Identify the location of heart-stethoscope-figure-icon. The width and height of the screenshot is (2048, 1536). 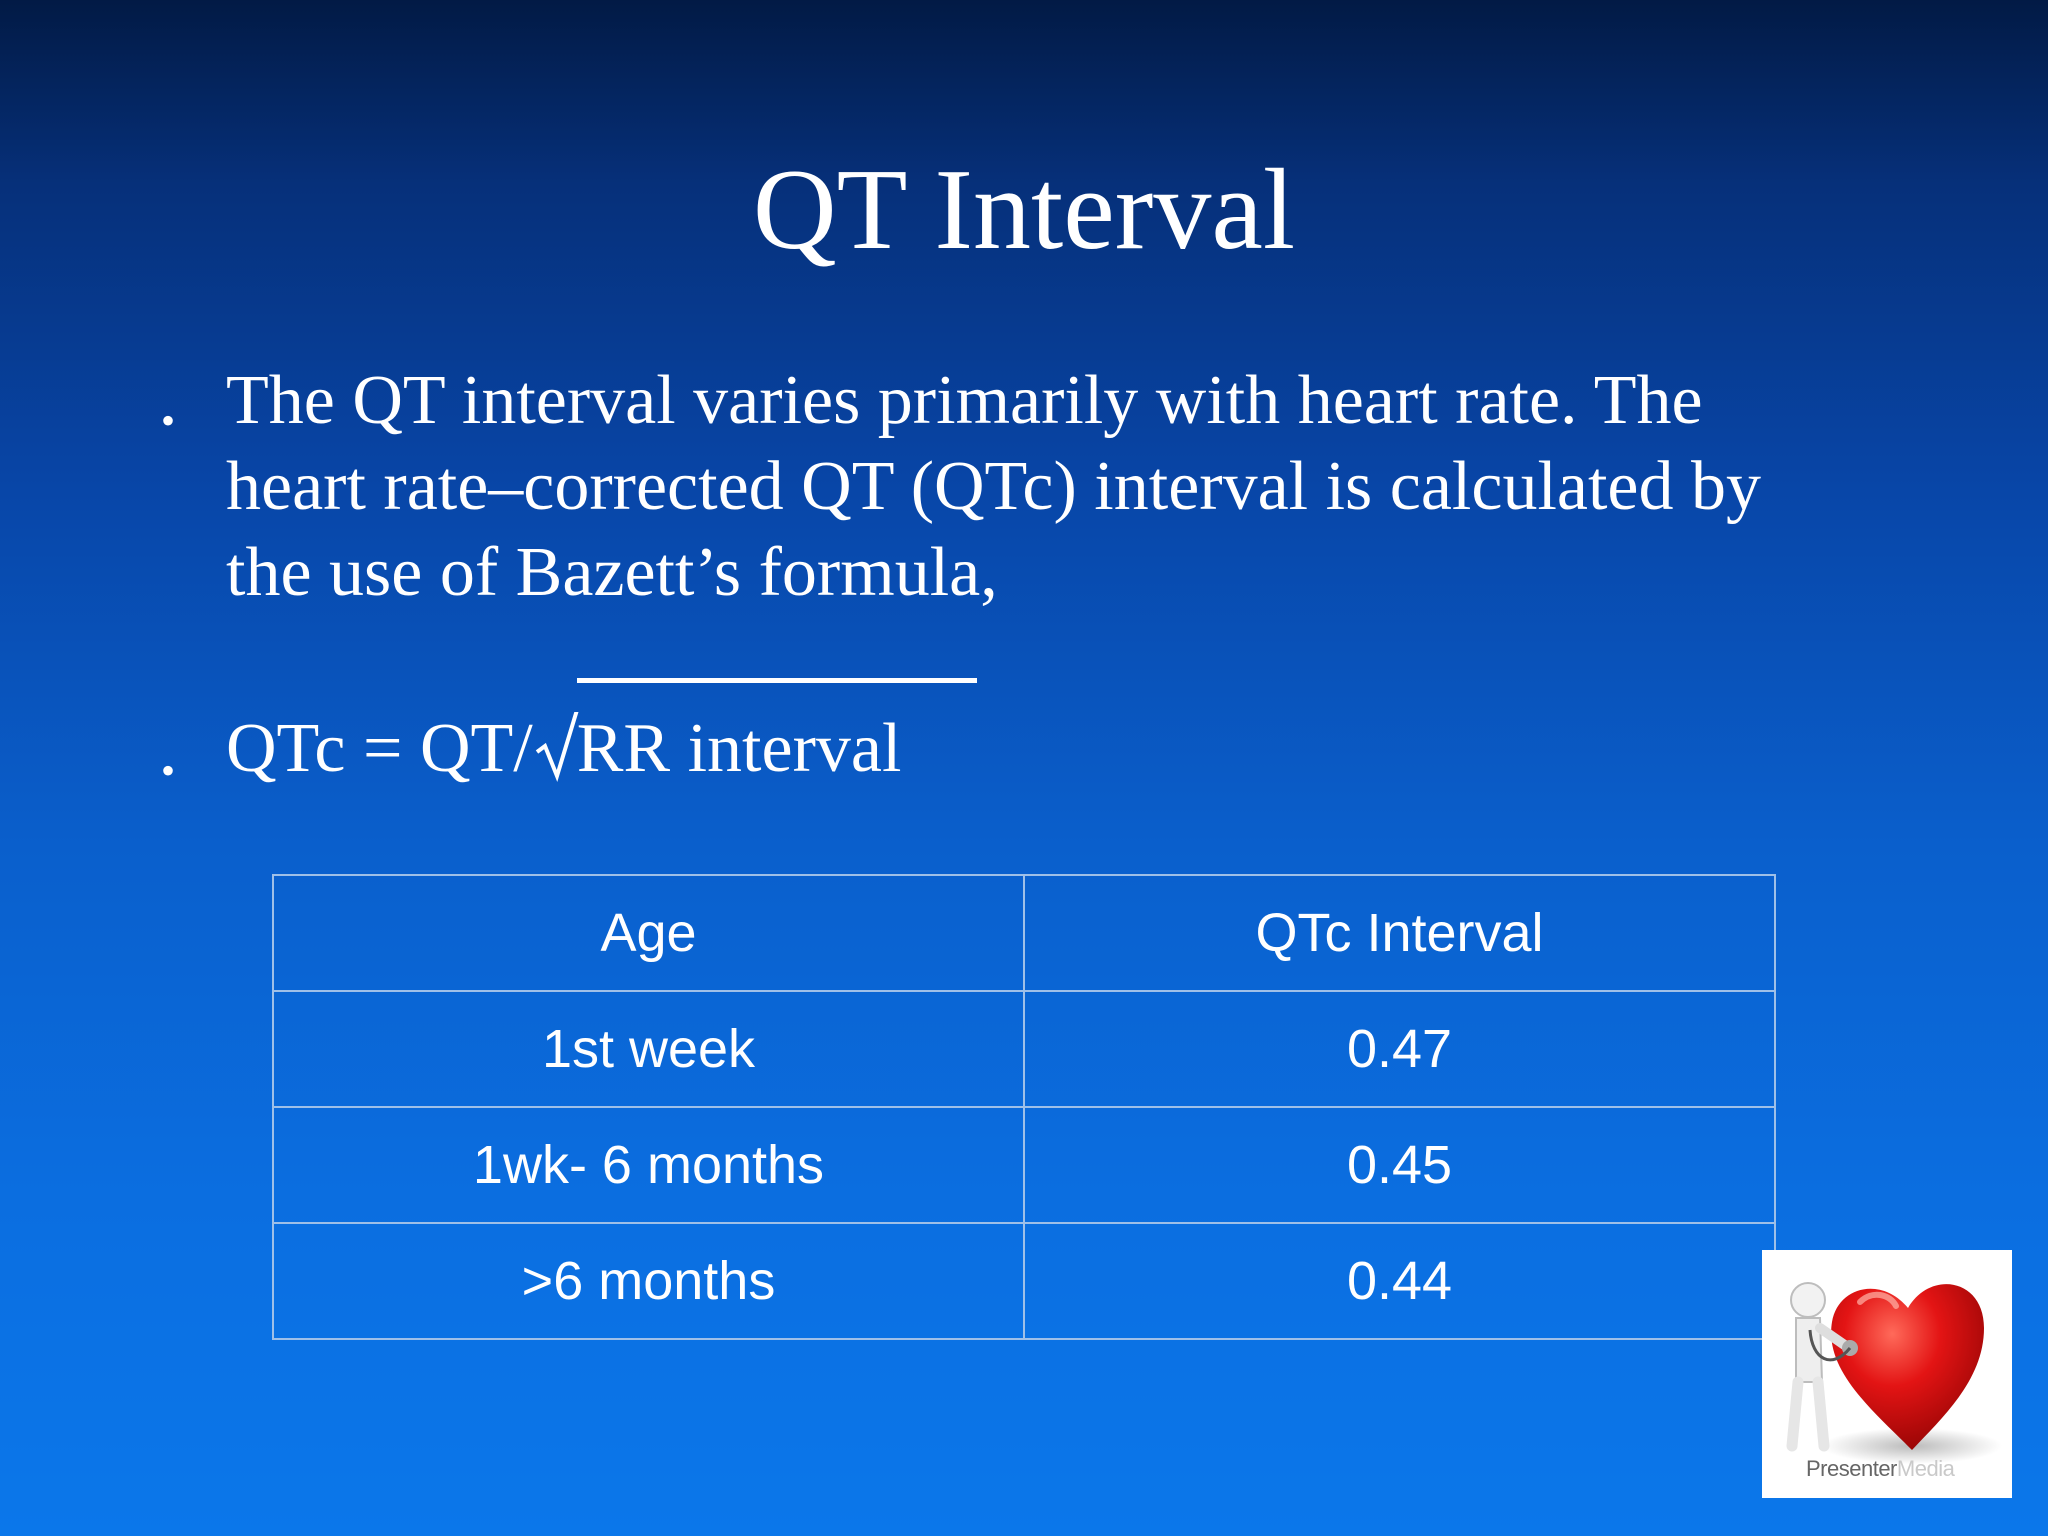
(1894, 1373).